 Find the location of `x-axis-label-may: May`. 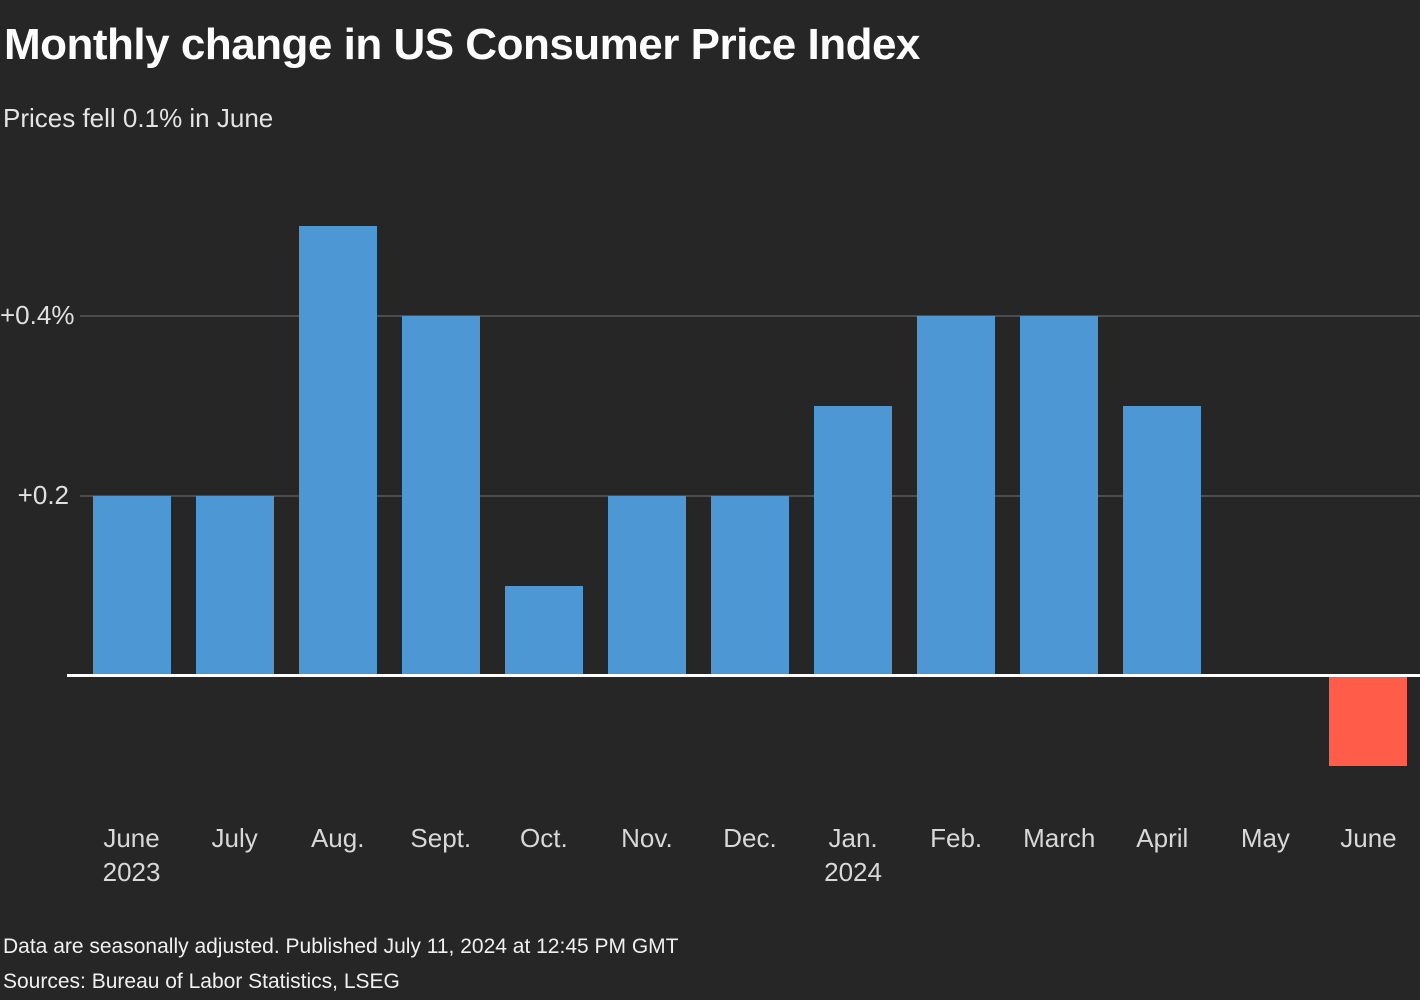

x-axis-label-may: May is located at coordinates (1265, 838).